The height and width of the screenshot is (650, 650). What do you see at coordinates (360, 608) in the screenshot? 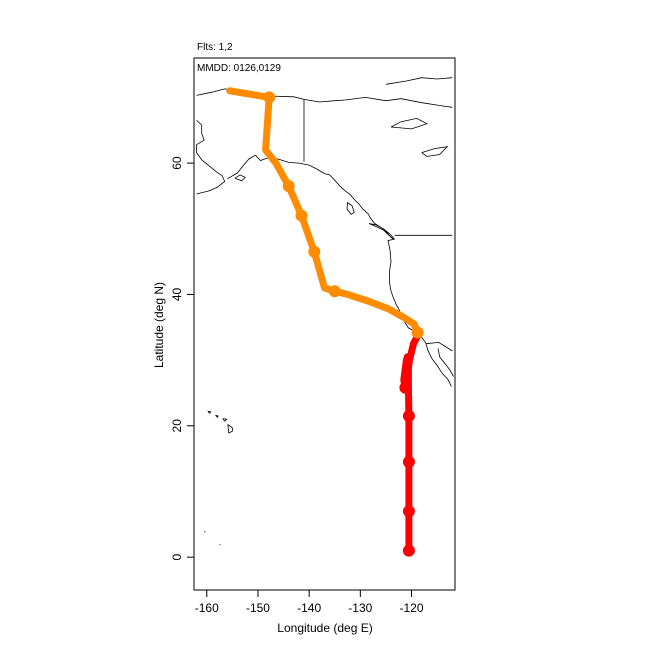
I see `x-tick-label: -130` at bounding box center [360, 608].